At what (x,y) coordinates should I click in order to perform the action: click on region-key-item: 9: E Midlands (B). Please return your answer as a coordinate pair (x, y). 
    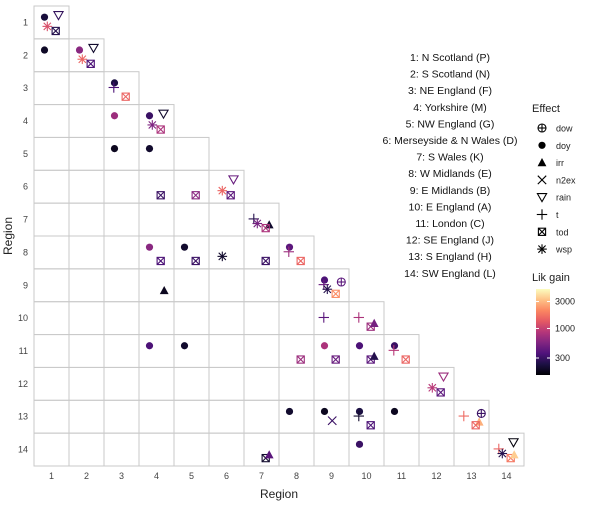
    Looking at the image, I should click on (450, 191).